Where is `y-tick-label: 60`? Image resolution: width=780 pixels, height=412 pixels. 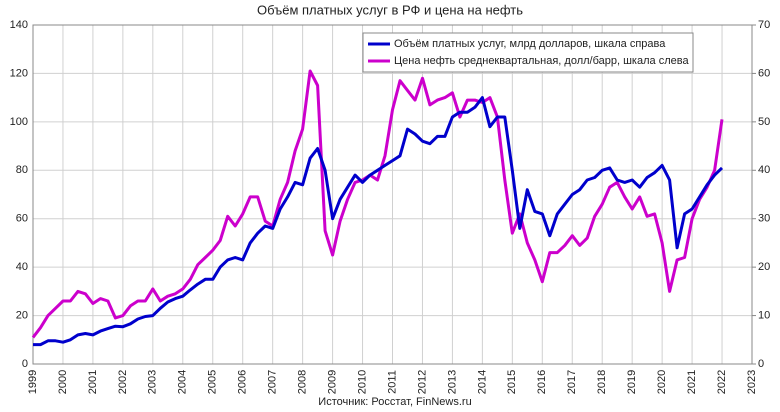 y-tick-label: 60 is located at coordinates (22, 219).